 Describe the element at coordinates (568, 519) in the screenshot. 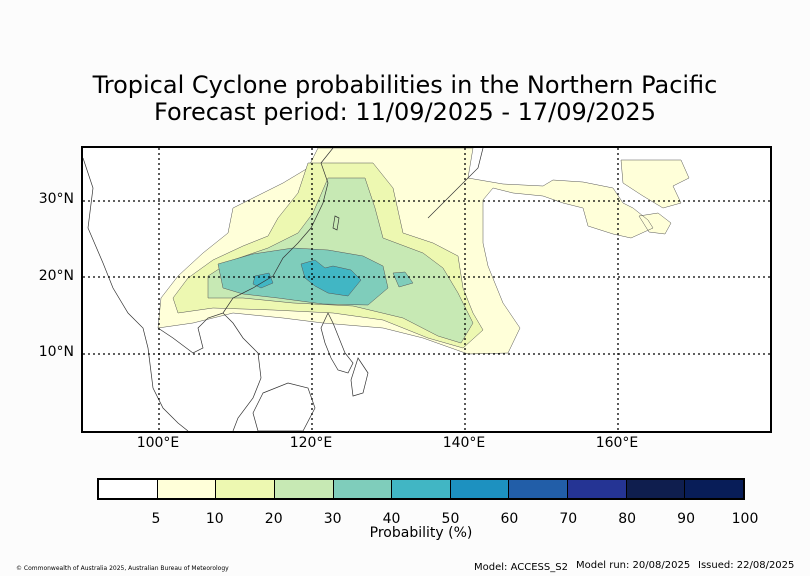

I see `colorbar-tick-label: 70` at that location.